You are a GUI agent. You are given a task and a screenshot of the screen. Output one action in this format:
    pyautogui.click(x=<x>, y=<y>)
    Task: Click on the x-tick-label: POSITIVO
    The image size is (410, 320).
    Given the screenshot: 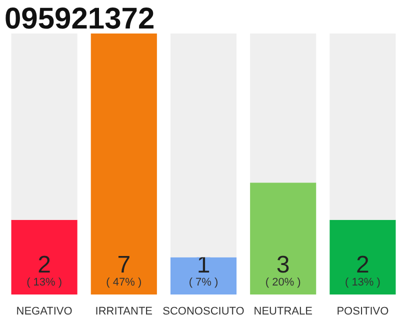 What is the action you would take?
    pyautogui.click(x=363, y=312)
    